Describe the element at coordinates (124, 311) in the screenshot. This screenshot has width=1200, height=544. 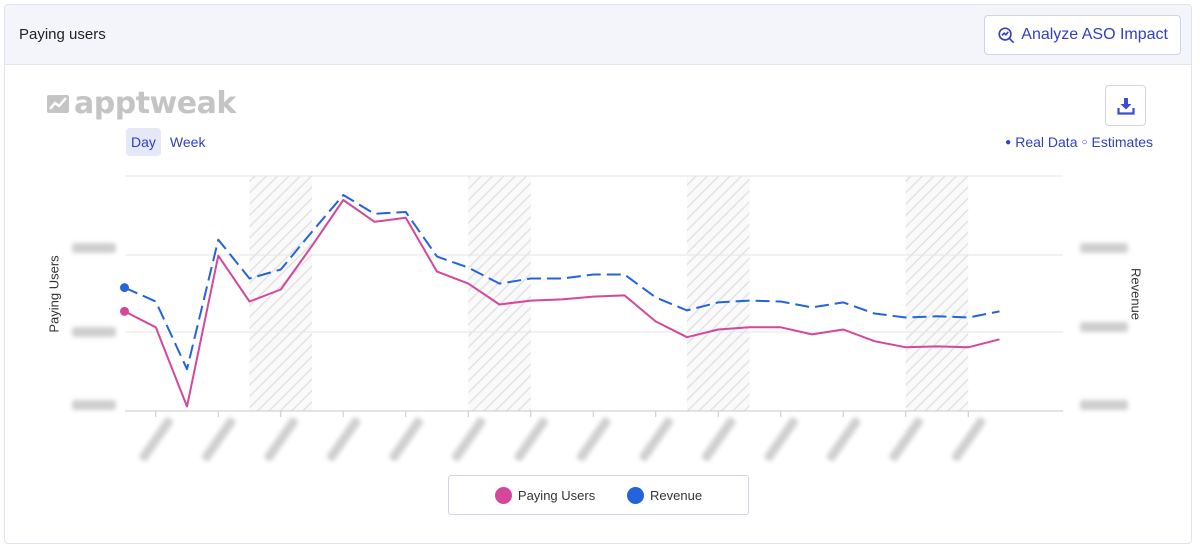
I see `series-start-point-paying-users` at that location.